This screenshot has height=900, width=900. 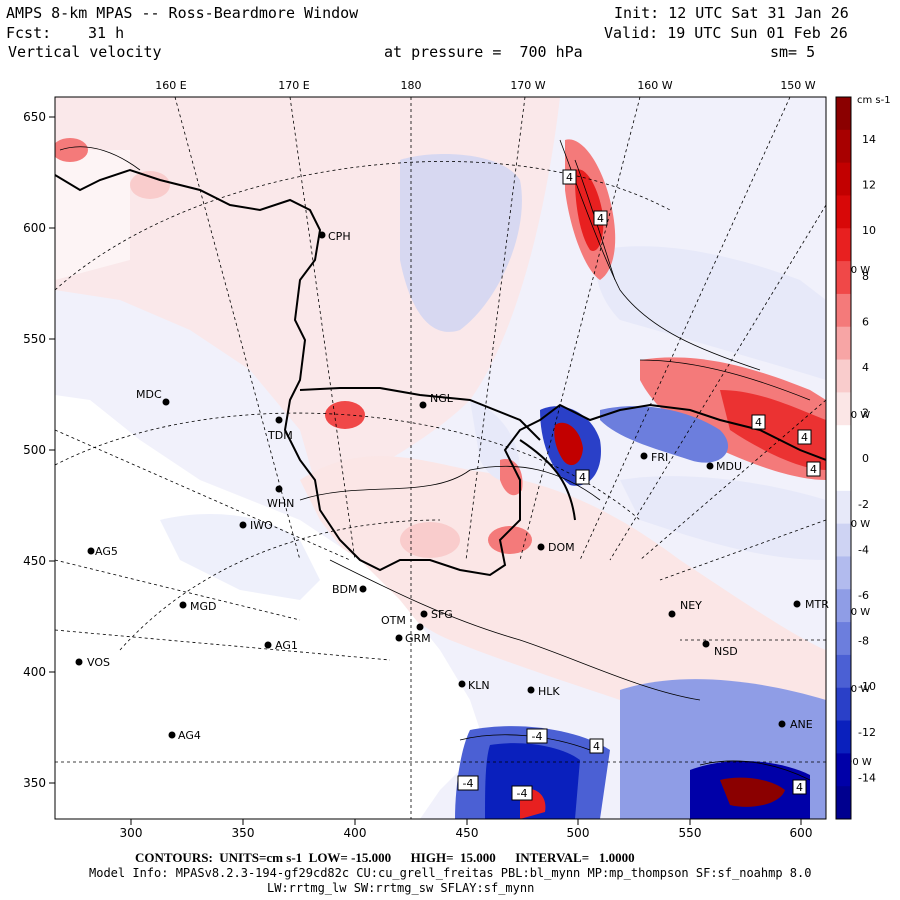 I want to click on station-marker: FRI, so click(x=654, y=457).